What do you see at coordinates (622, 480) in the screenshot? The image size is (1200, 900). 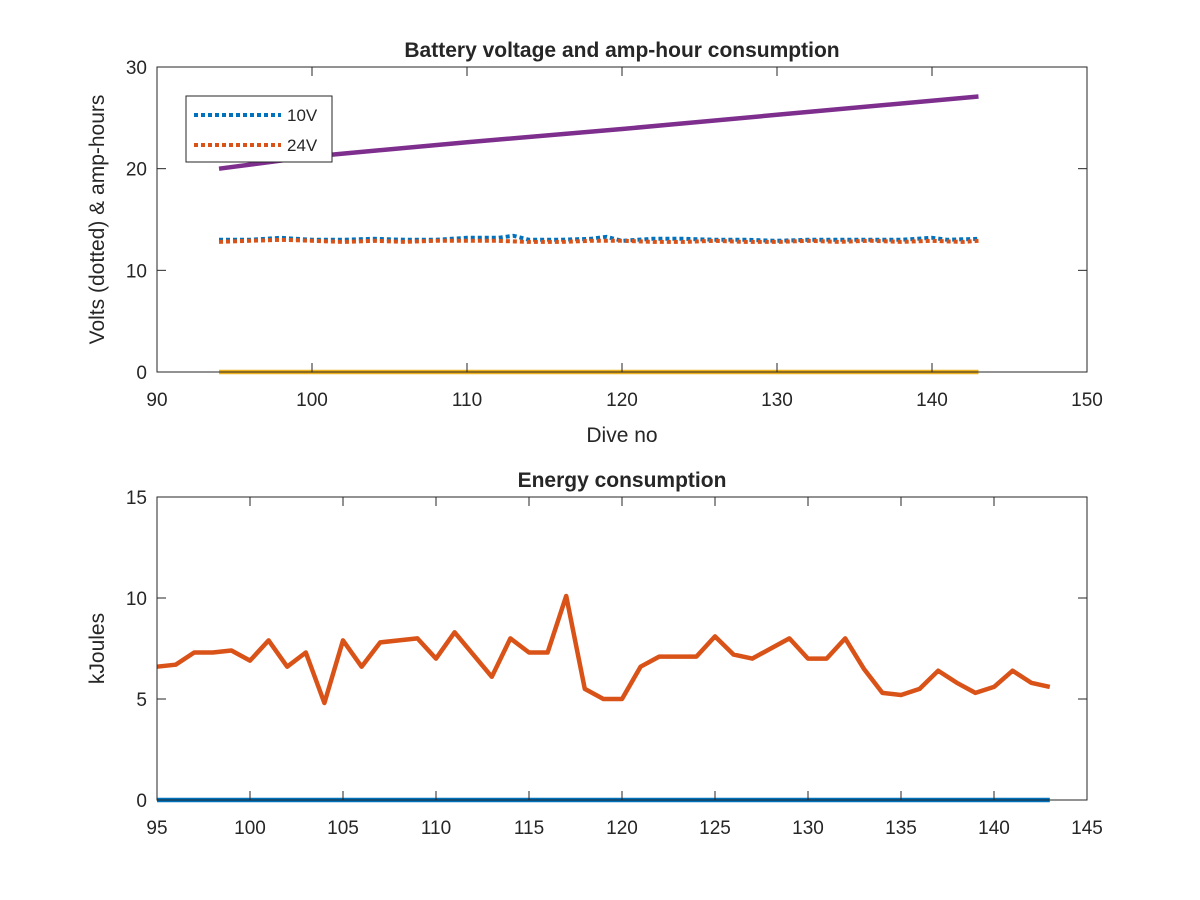 I see `energy-chart-title: Energy consumption` at bounding box center [622, 480].